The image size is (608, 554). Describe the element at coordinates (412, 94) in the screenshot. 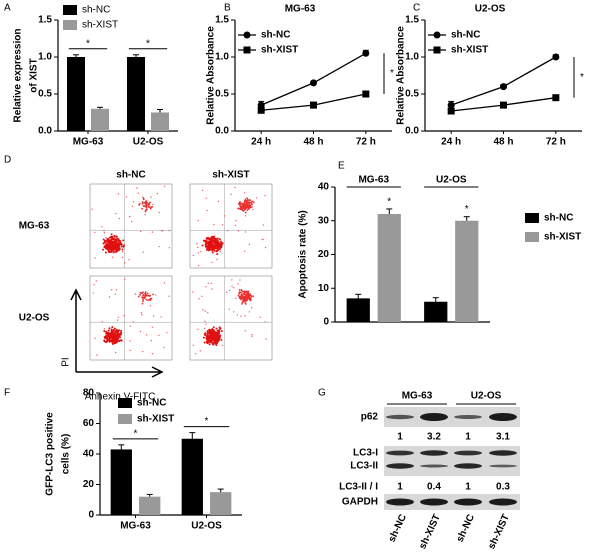

I see `y-tick-label: 0.5` at that location.